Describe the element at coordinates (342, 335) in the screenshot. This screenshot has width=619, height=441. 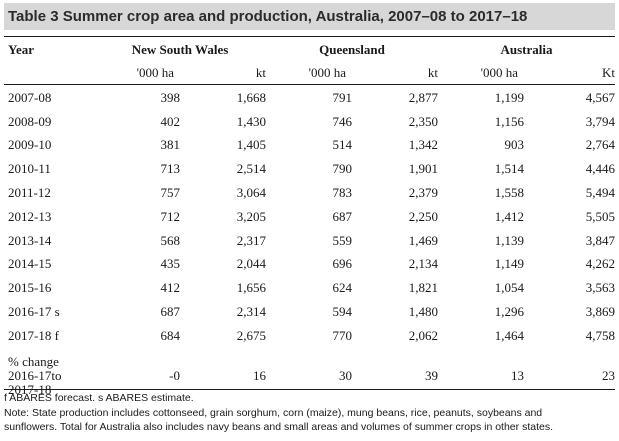
I see `value-cell: 770` at that location.